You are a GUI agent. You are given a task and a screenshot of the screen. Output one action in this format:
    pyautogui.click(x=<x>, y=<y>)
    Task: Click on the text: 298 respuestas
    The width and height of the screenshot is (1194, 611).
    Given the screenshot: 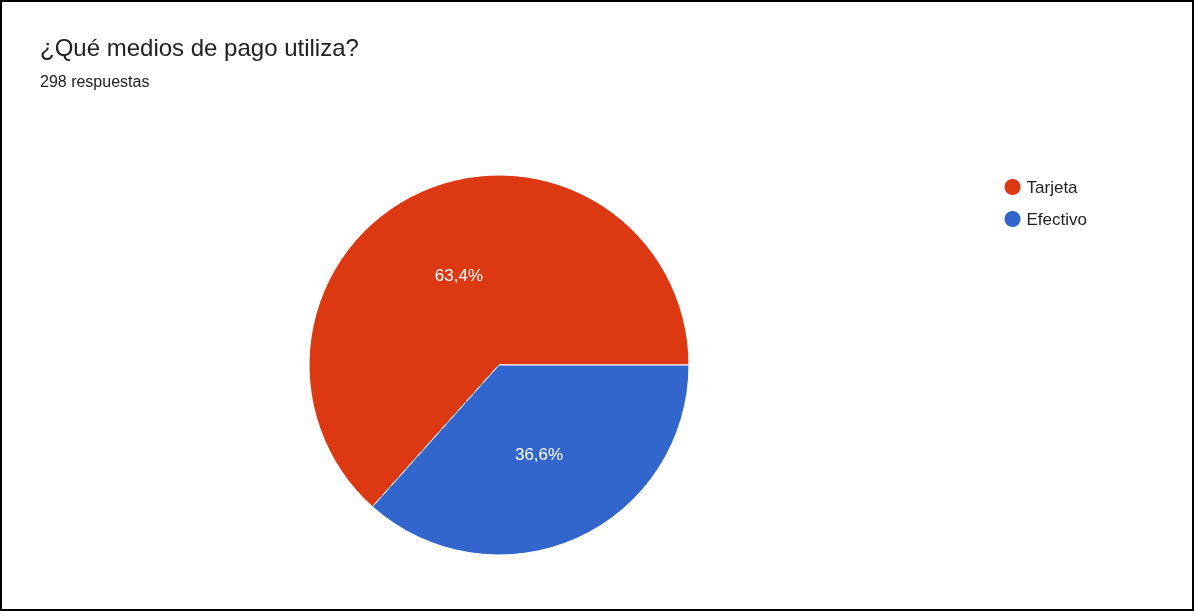 What is the action you would take?
    pyautogui.click(x=95, y=81)
    